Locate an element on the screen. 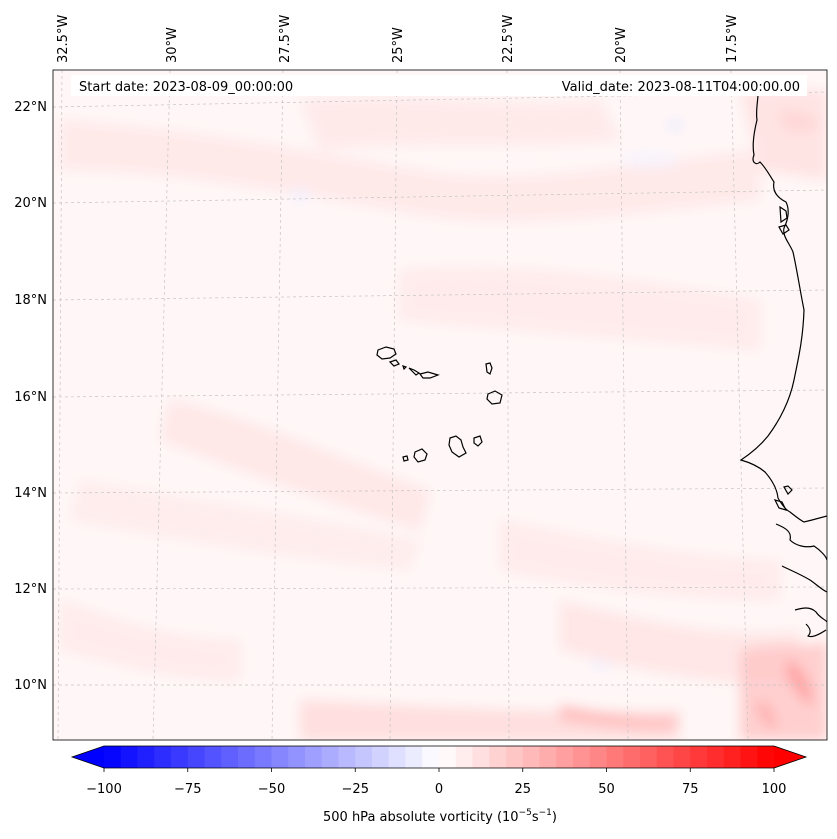 The width and height of the screenshot is (837, 839). colorbar-tick-label: −25 is located at coordinates (355, 789).